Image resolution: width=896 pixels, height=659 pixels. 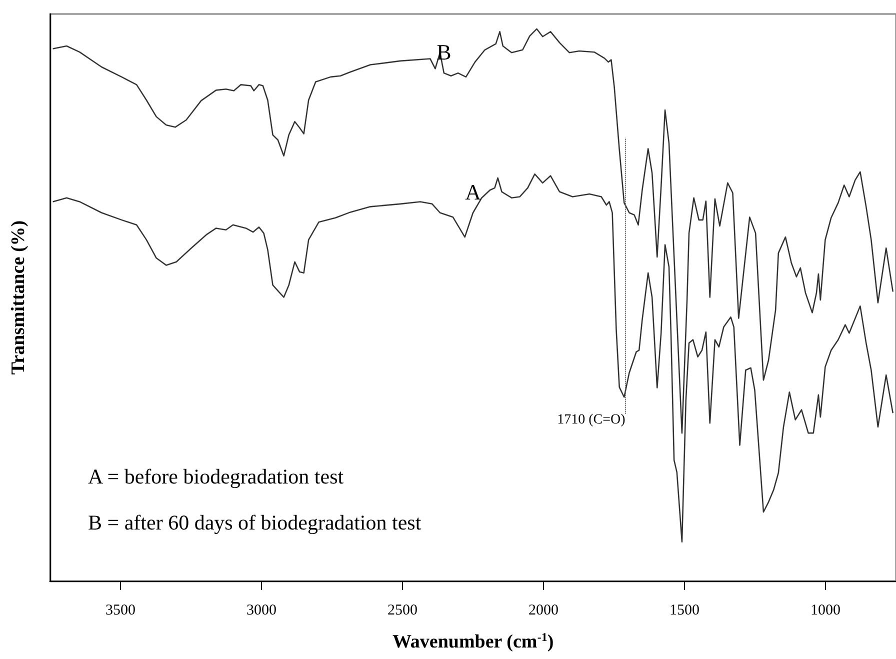 What do you see at coordinates (685, 610) in the screenshot?
I see `x-tick-label: 1500` at bounding box center [685, 610].